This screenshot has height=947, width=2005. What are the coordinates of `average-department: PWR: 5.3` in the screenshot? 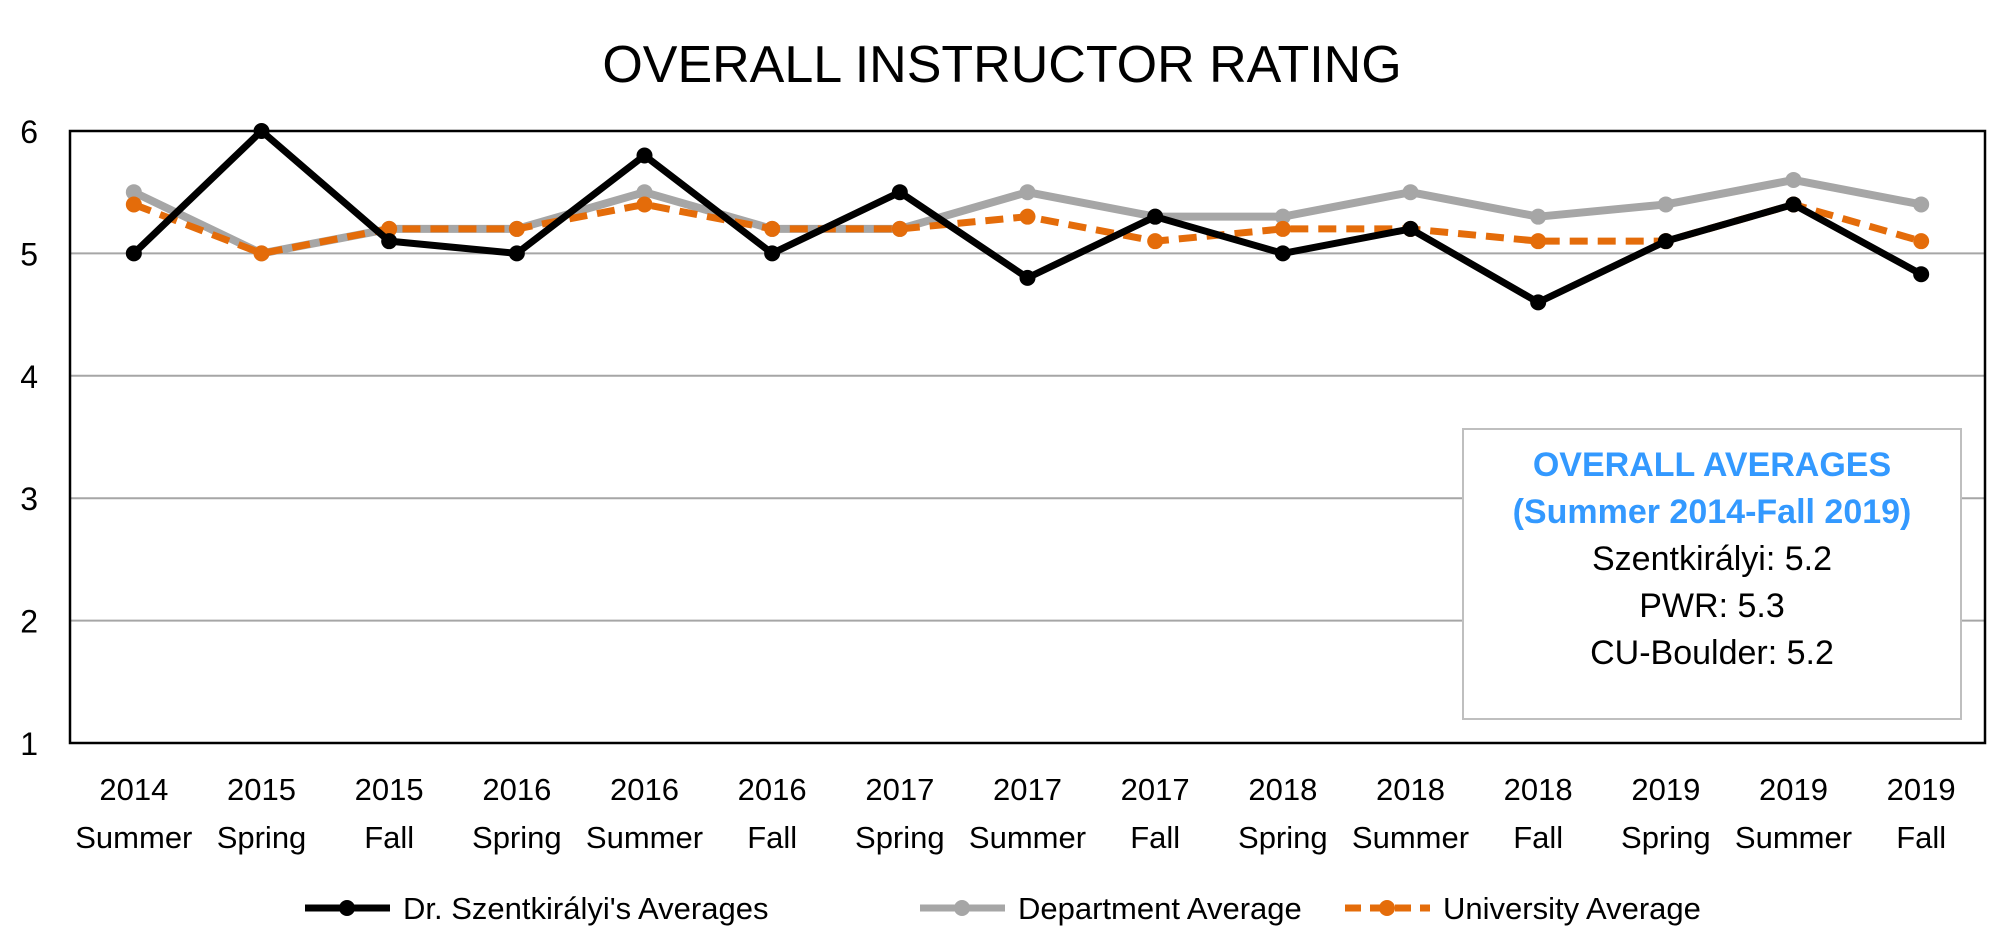 It's located at (1712, 606).